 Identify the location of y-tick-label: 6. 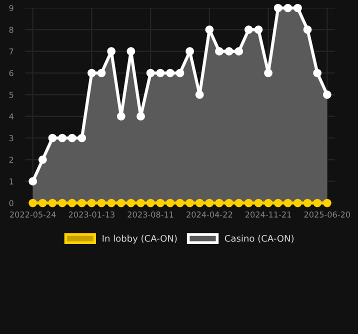
(11, 73).